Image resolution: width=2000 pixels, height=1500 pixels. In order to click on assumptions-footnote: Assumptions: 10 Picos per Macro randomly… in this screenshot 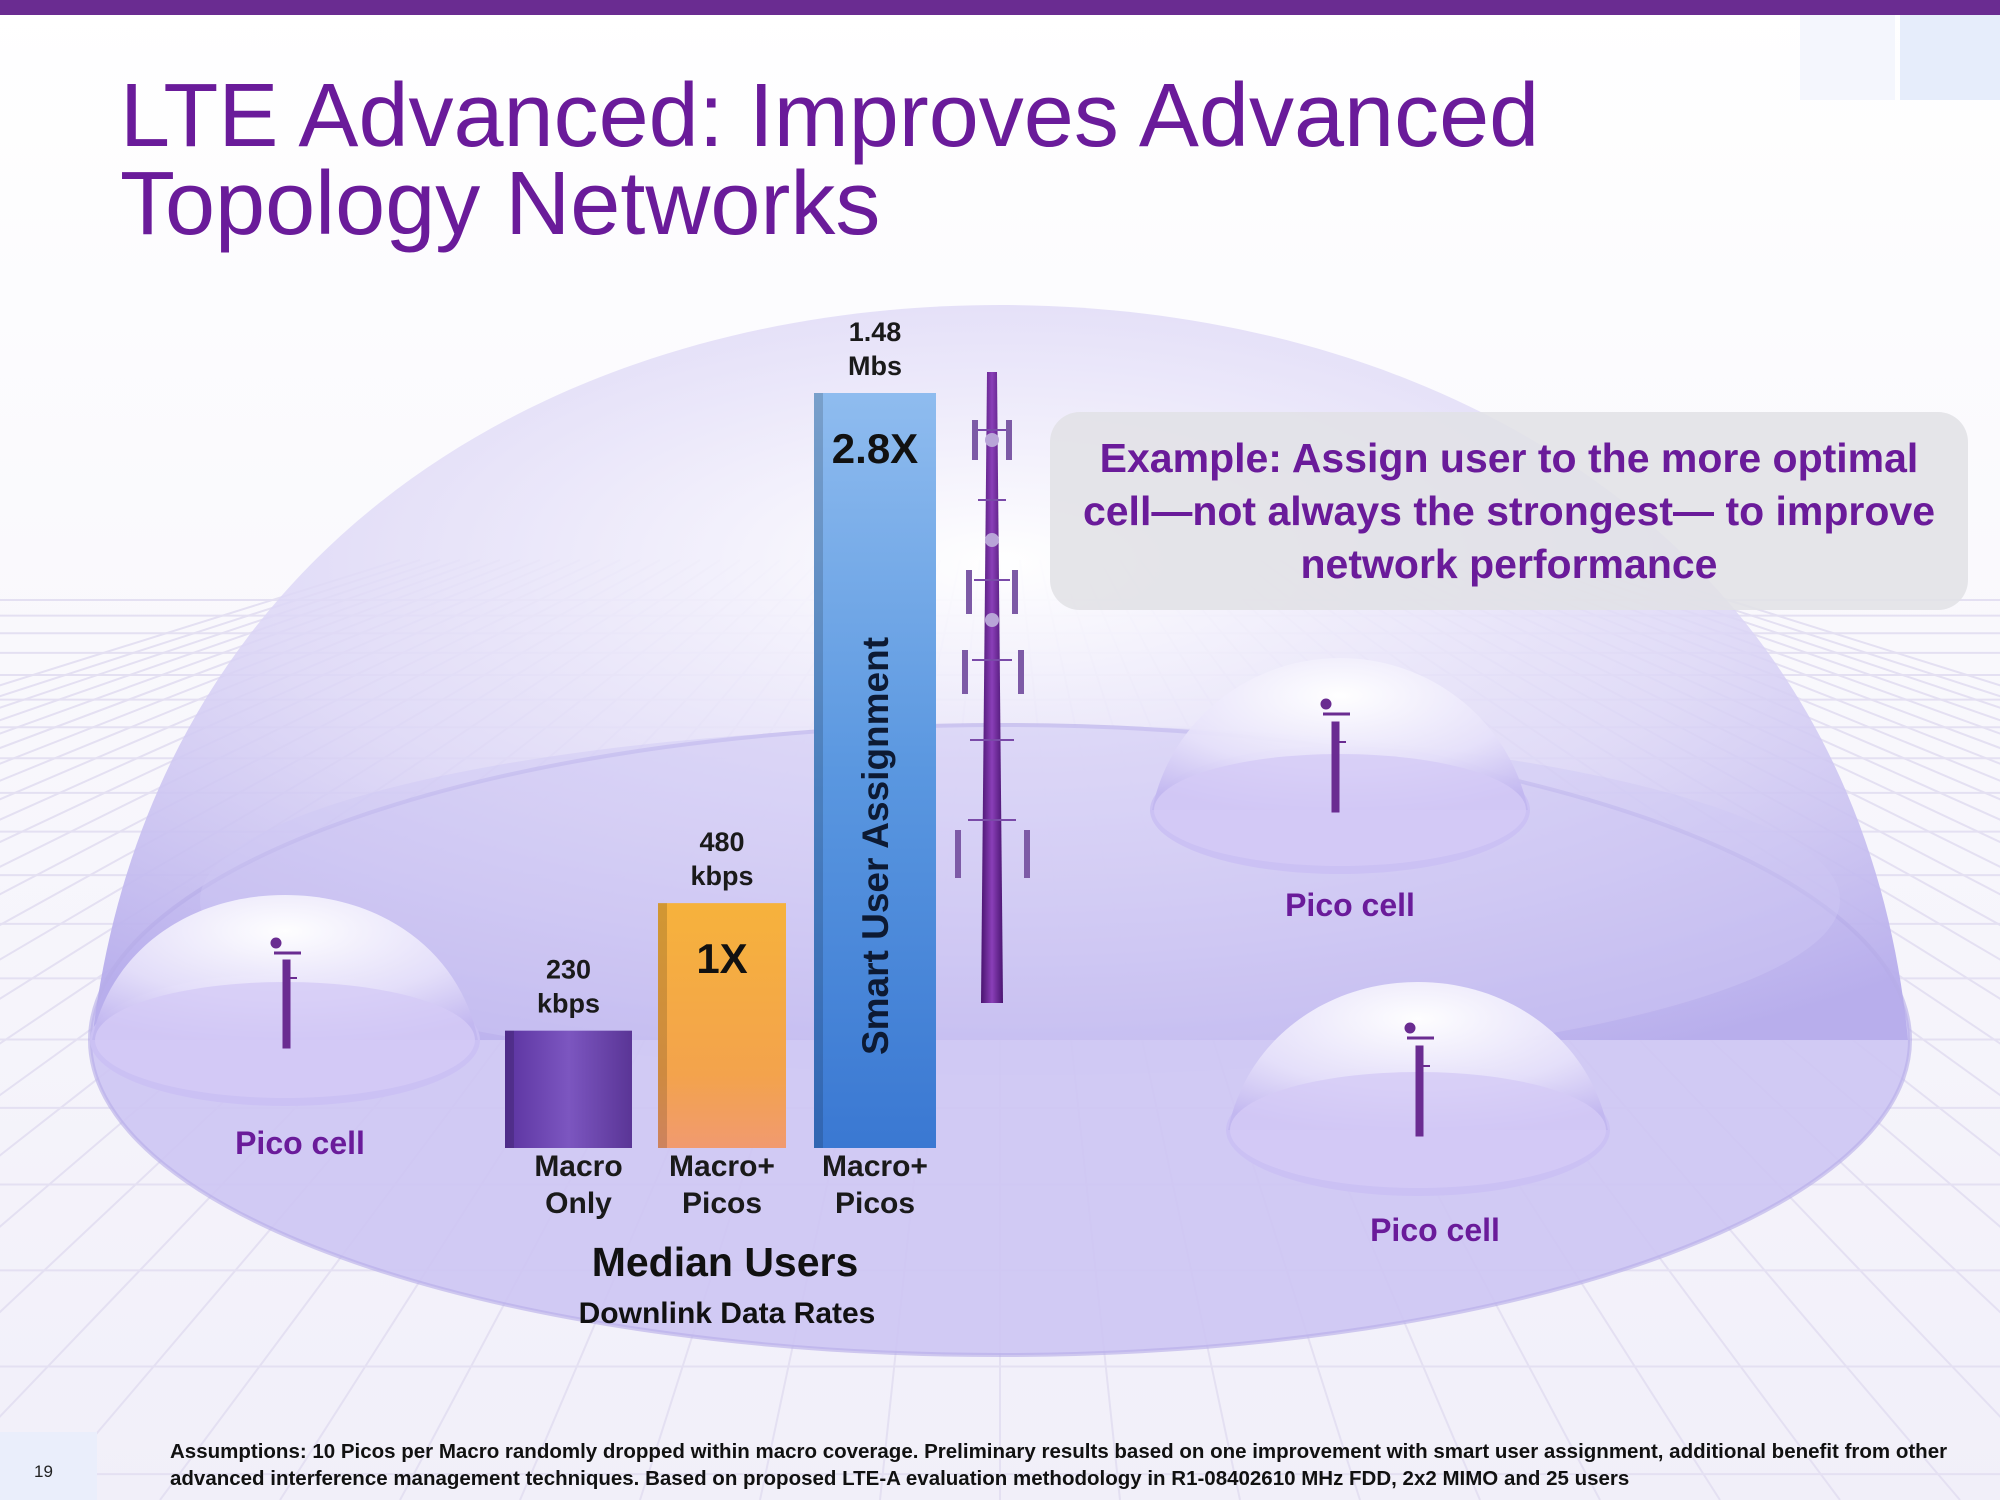, I will do `click(1059, 1465)`.